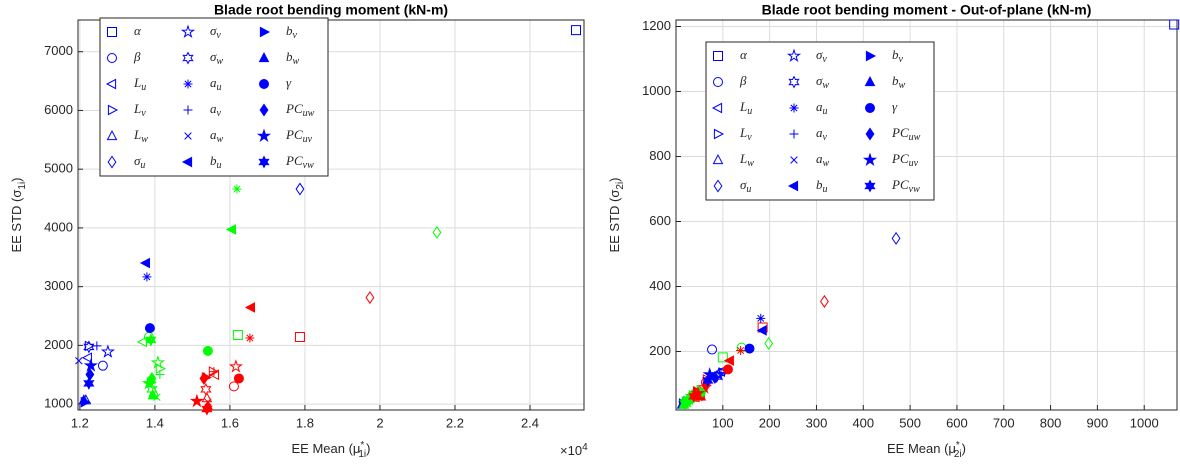 The height and width of the screenshot is (469, 1180). Describe the element at coordinates (58, 285) in the screenshot. I see `y-tick-label: 3000` at that location.